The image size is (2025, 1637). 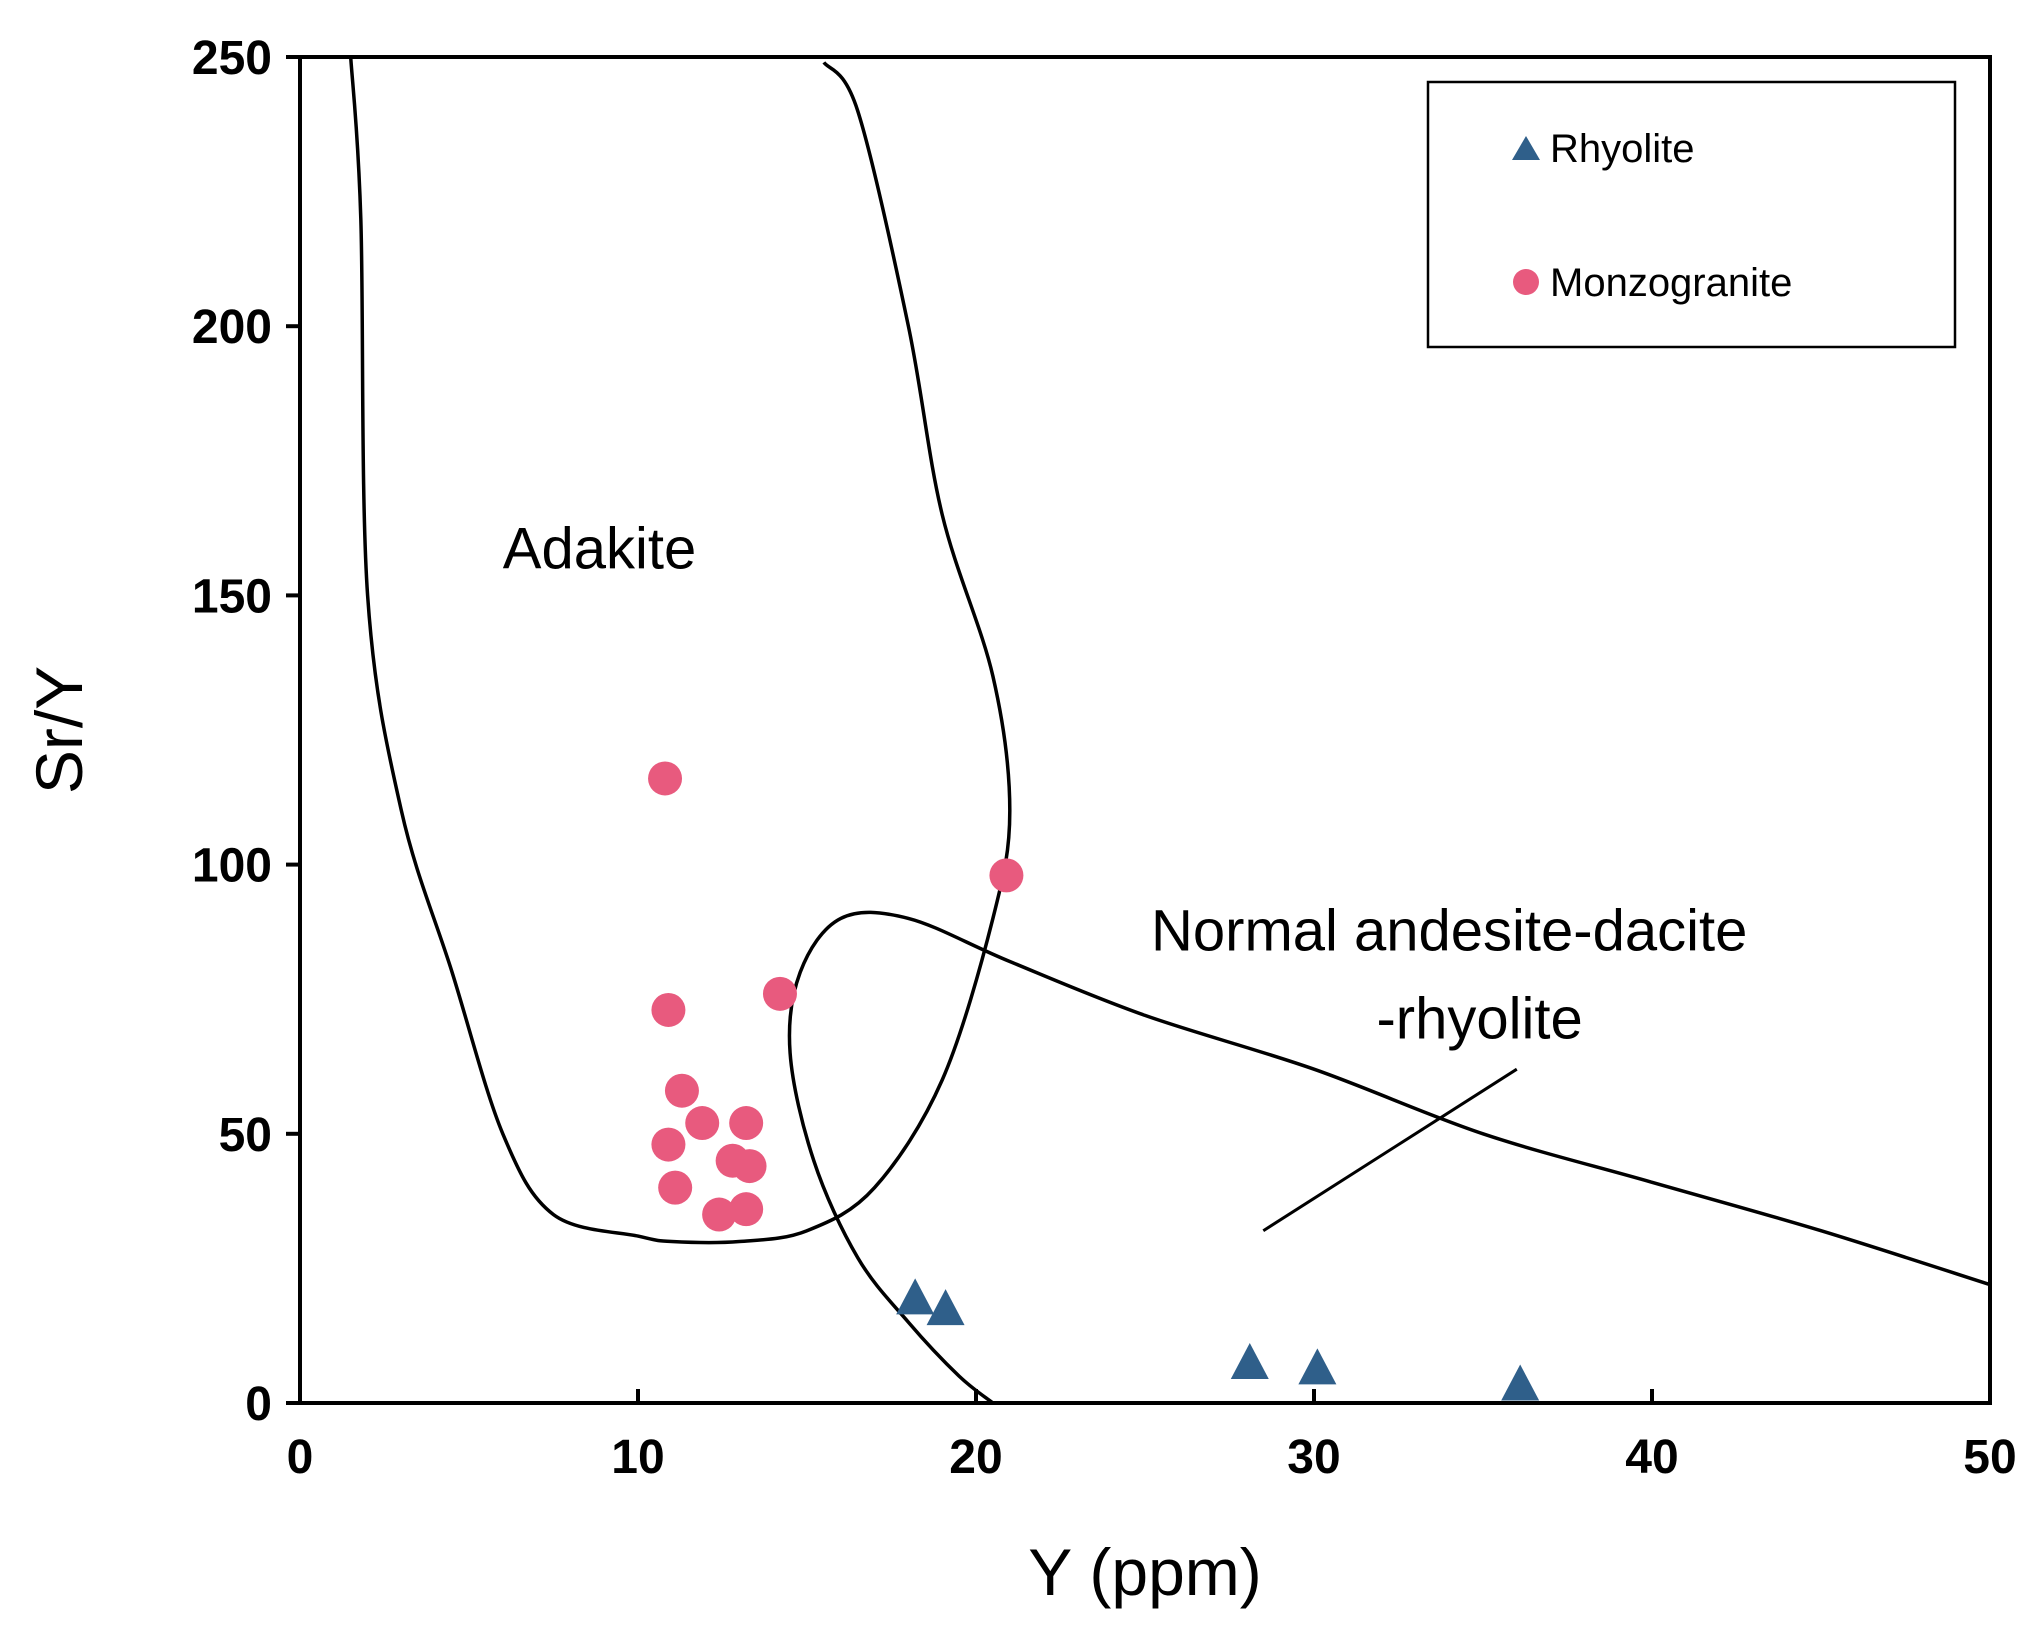 I want to click on legend-circle-marker, so click(x=1526, y=282).